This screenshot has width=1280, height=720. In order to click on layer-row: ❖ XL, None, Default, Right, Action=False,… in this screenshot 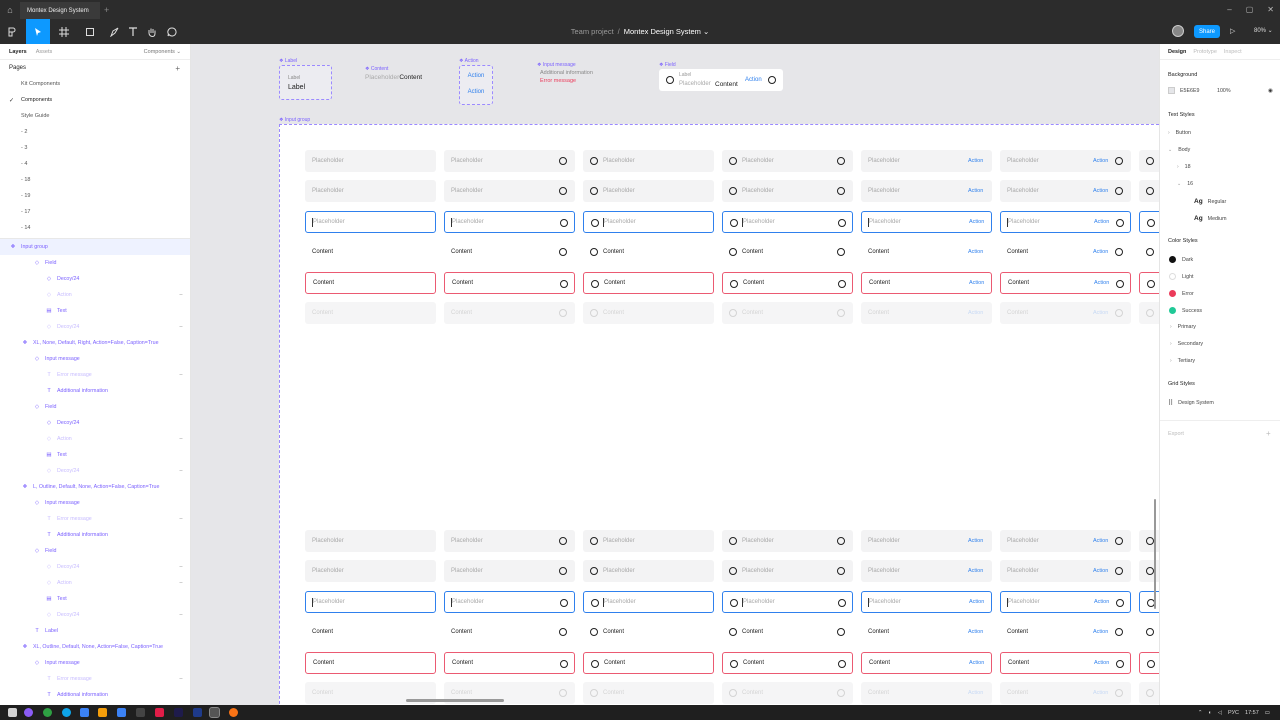, I will do `click(95, 343)`.